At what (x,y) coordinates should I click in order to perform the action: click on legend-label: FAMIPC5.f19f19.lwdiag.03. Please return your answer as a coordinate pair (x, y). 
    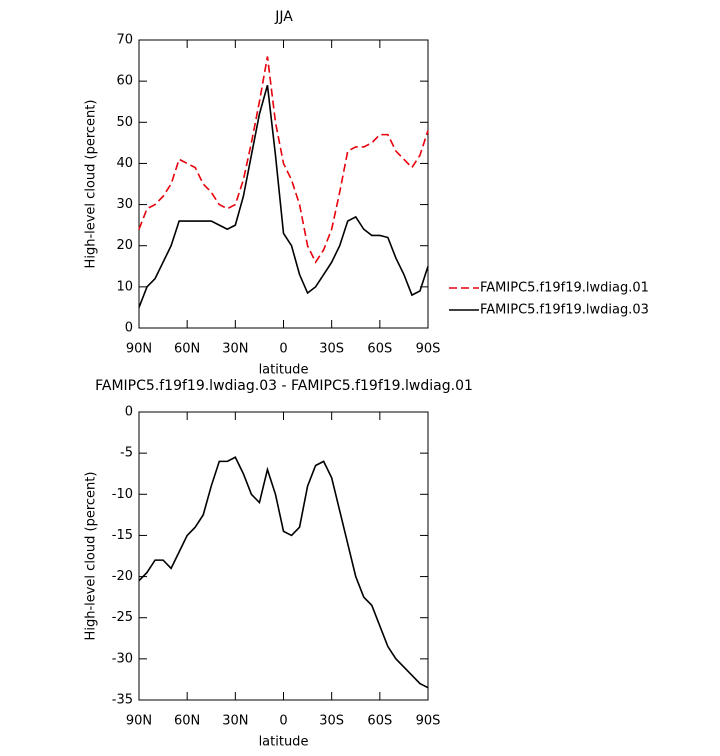
    Looking at the image, I should click on (564, 310).